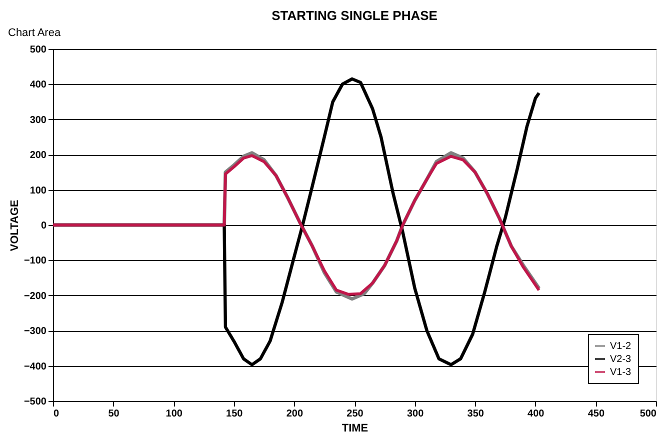 Image resolution: width=671 pixels, height=439 pixels. Describe the element at coordinates (536, 414) in the screenshot. I see `x-tick-label: 400` at that location.